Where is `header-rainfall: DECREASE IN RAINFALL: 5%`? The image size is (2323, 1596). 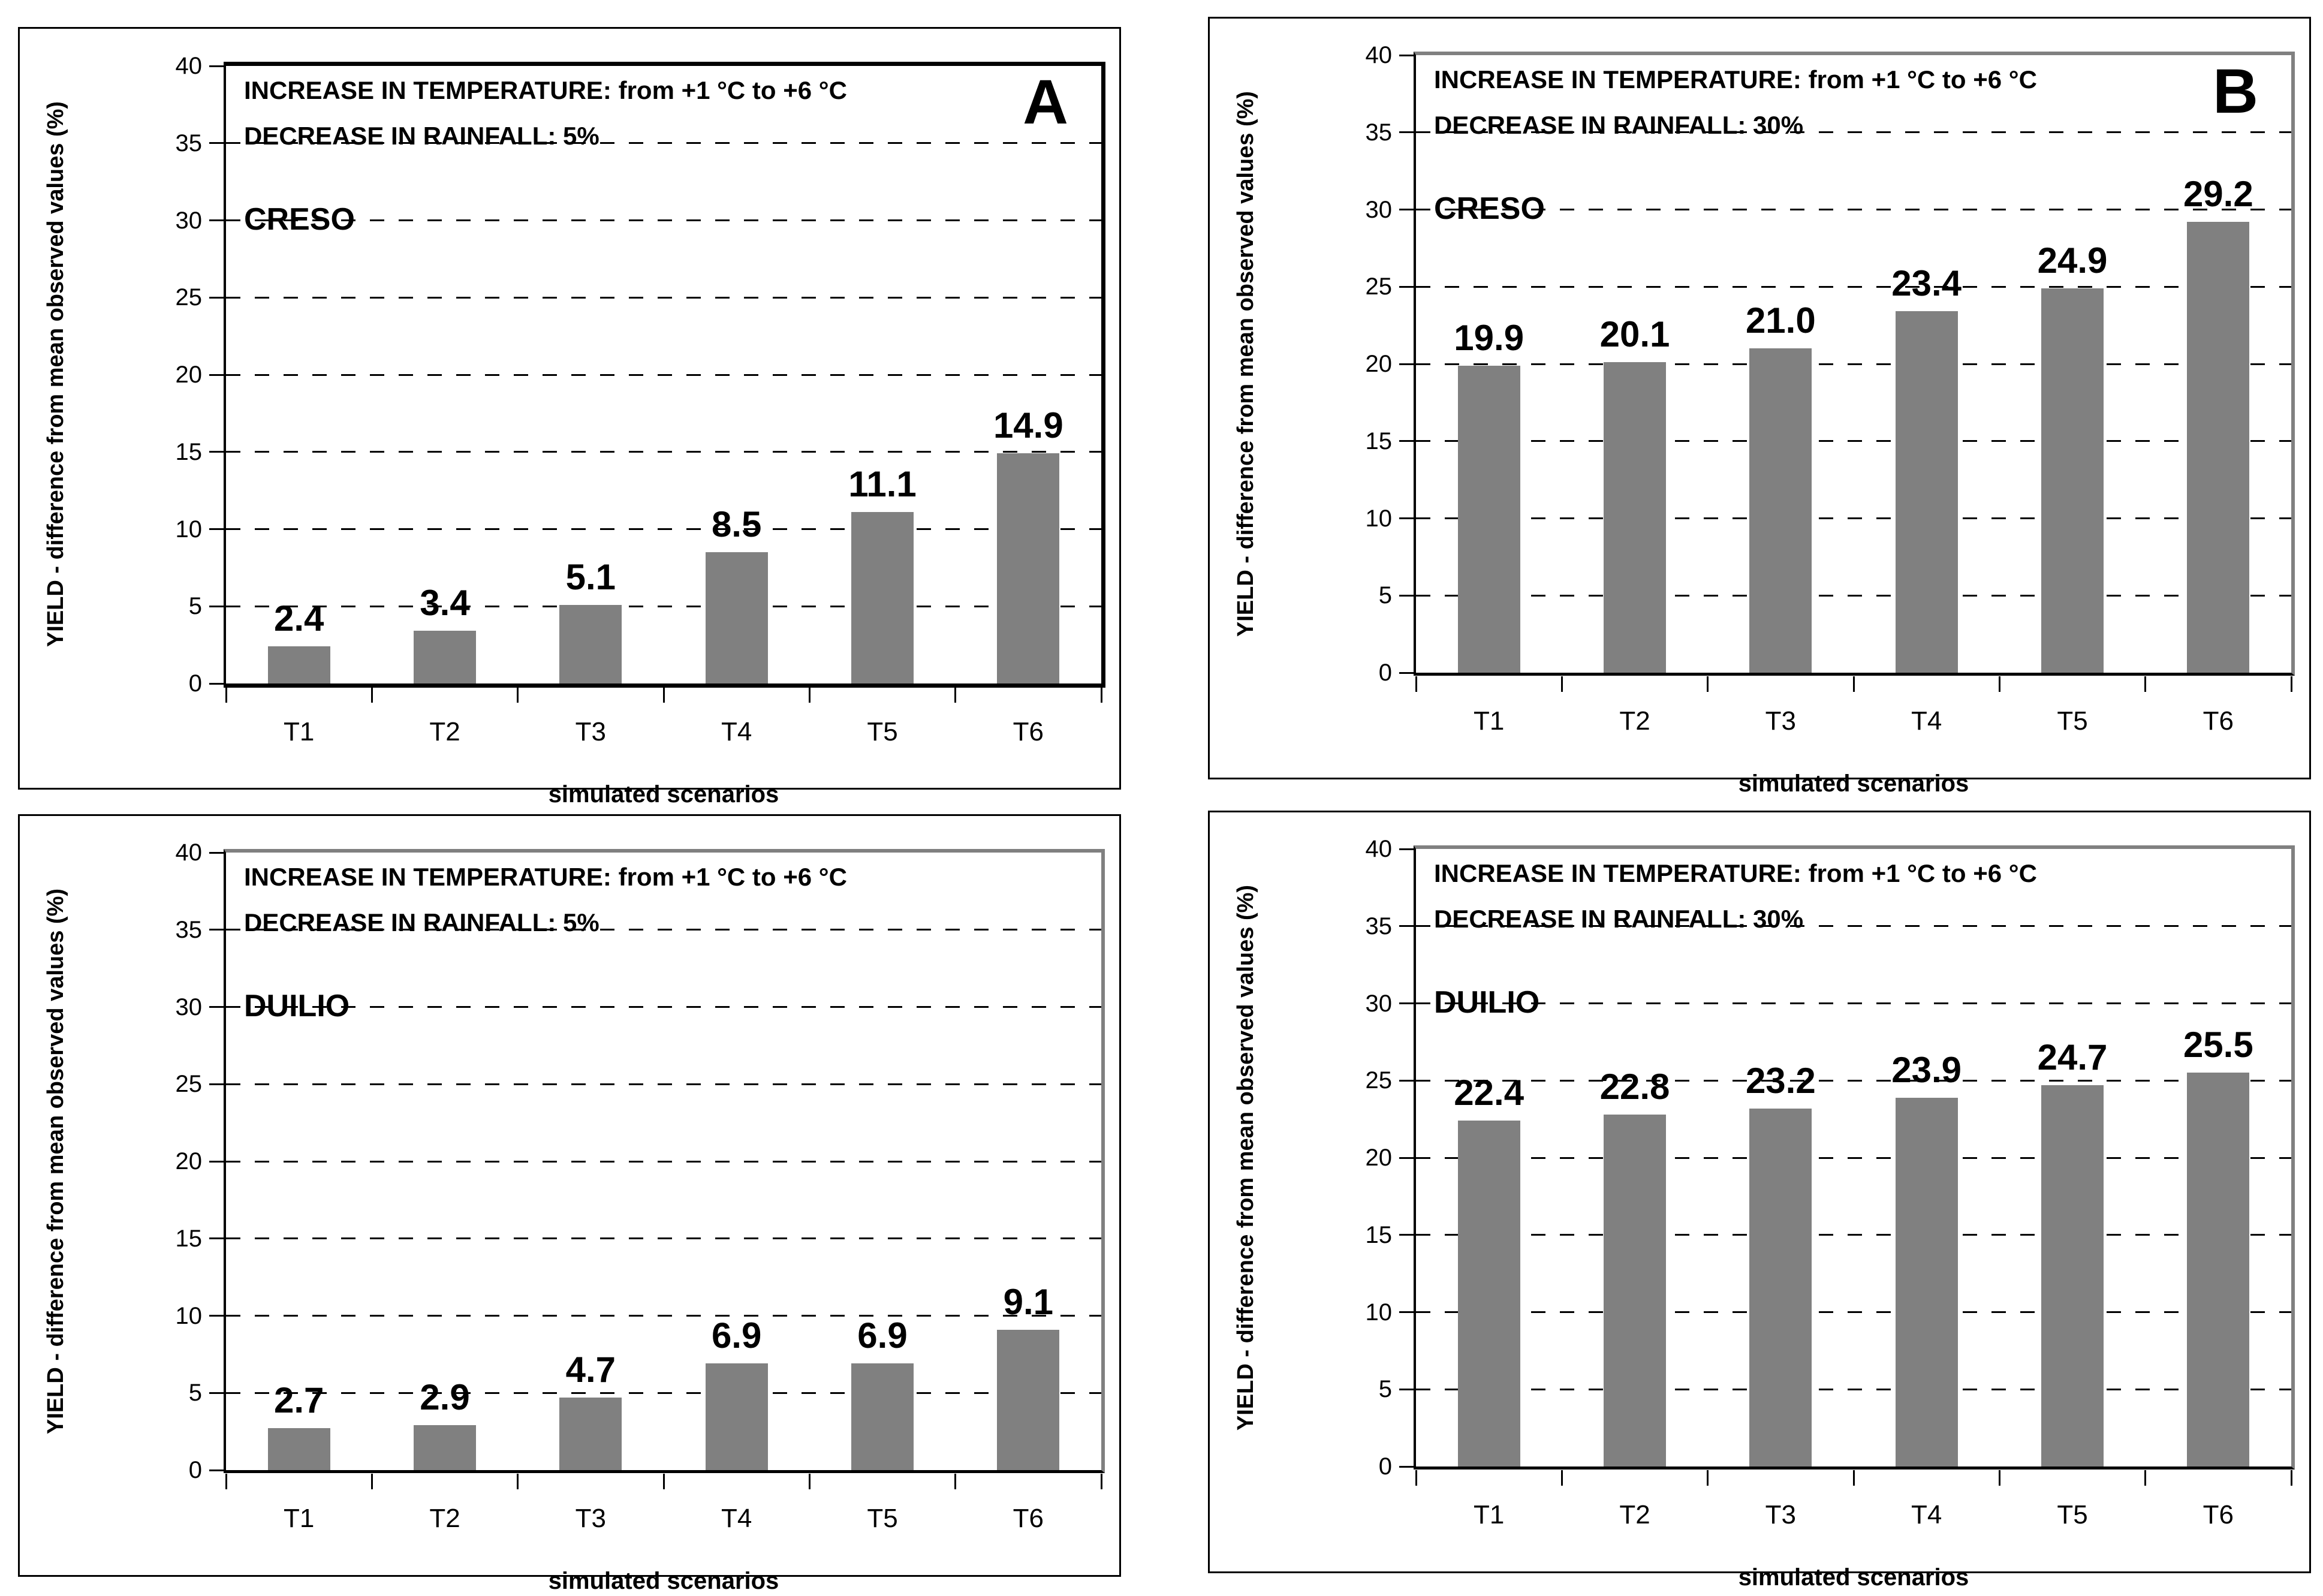 header-rainfall: DECREASE IN RAINFALL: 5% is located at coordinates (422, 136).